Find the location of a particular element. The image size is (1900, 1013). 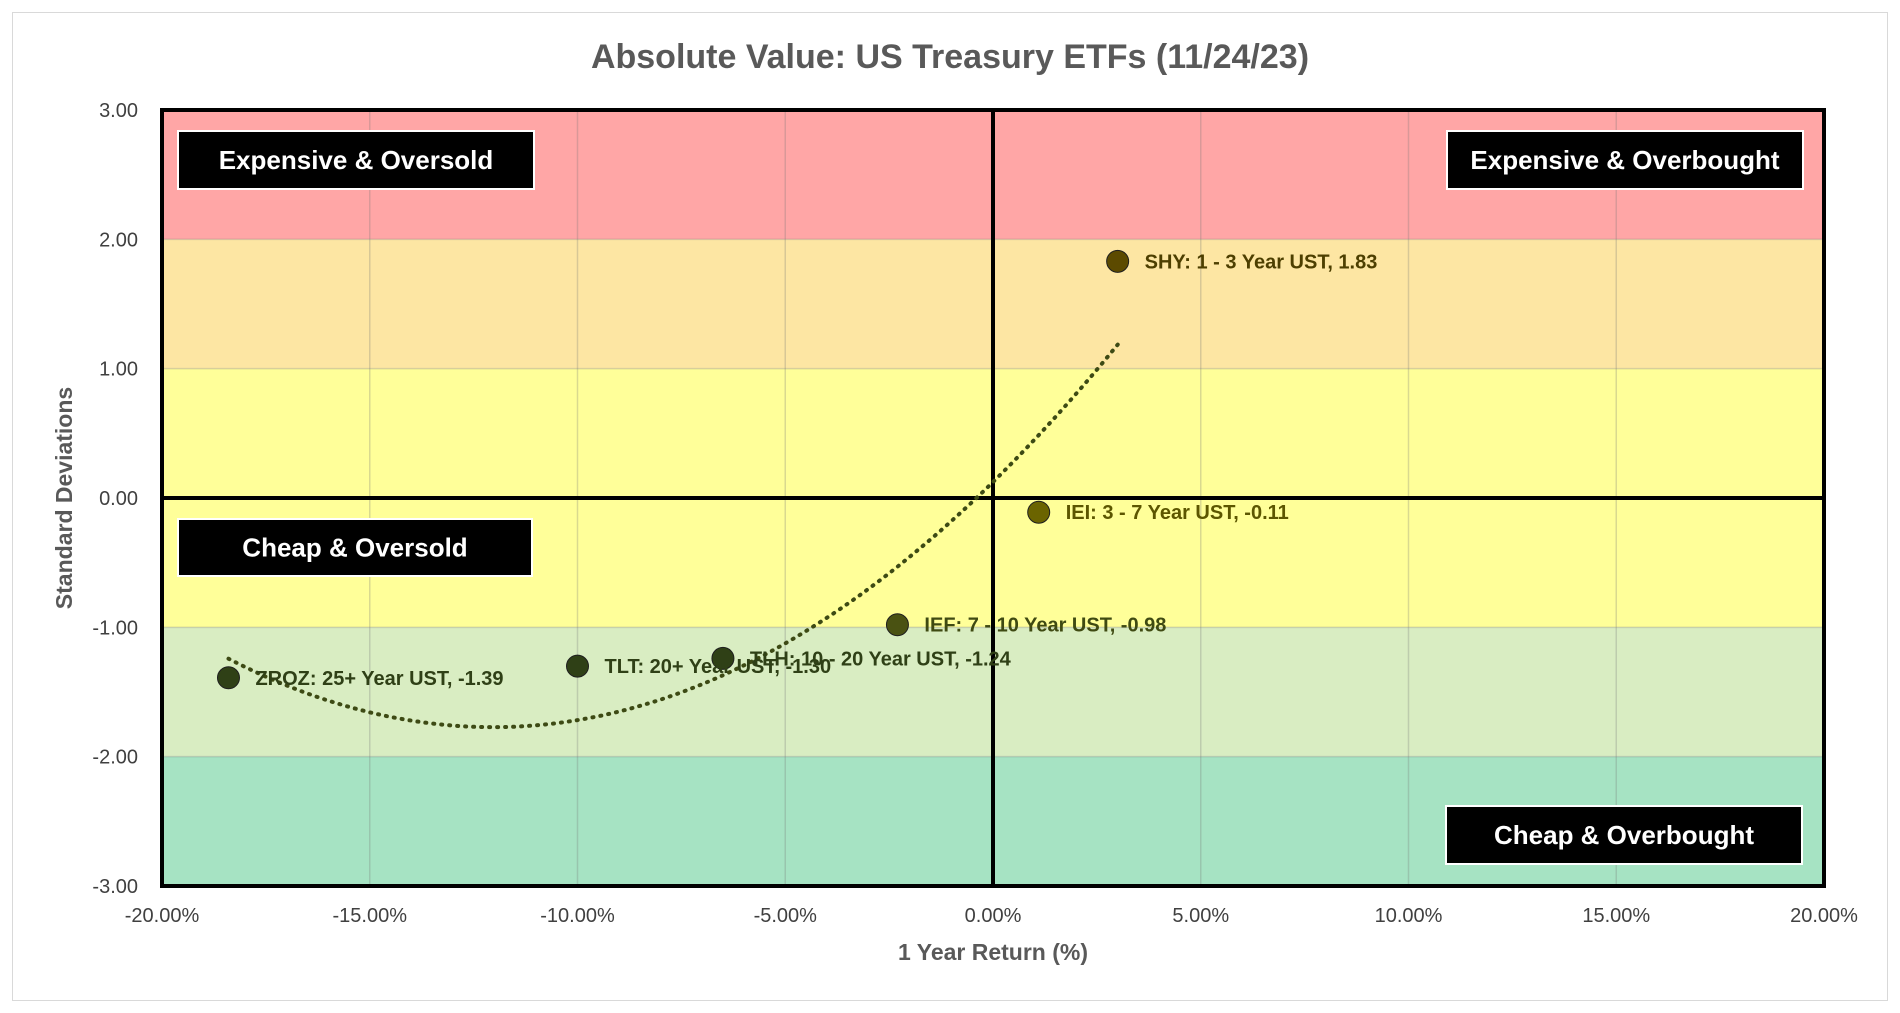

quadrant-expensive-overbought: Expensive & Overbought is located at coordinates (1625, 160).